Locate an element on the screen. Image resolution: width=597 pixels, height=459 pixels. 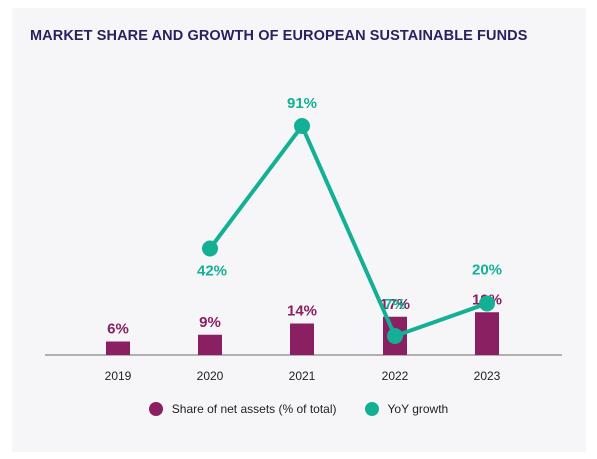
legend-item-share: Share of net assets (% of total) is located at coordinates (242, 409).